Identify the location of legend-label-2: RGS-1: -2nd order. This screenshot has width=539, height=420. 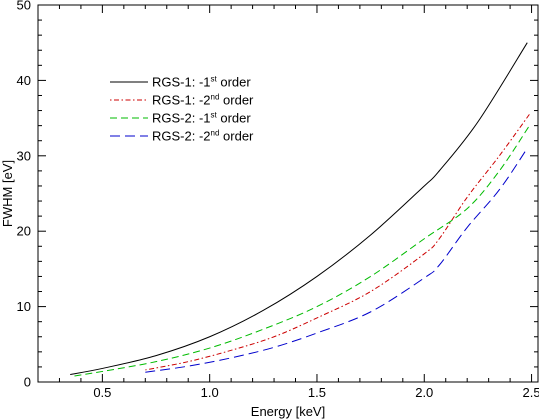
(203, 100).